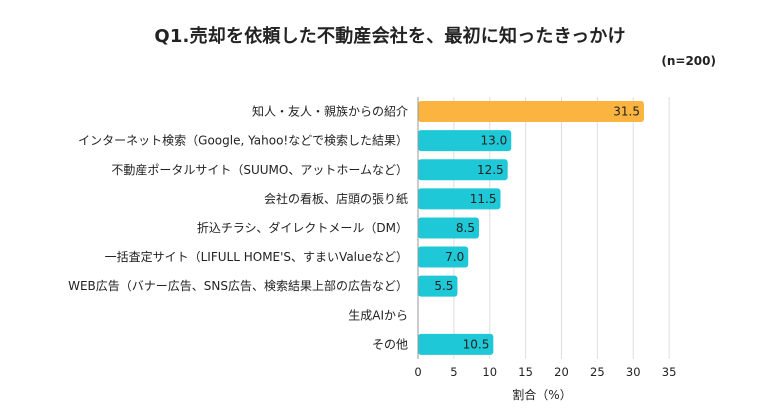  I want to click on x-tick-label: 10, so click(489, 372).